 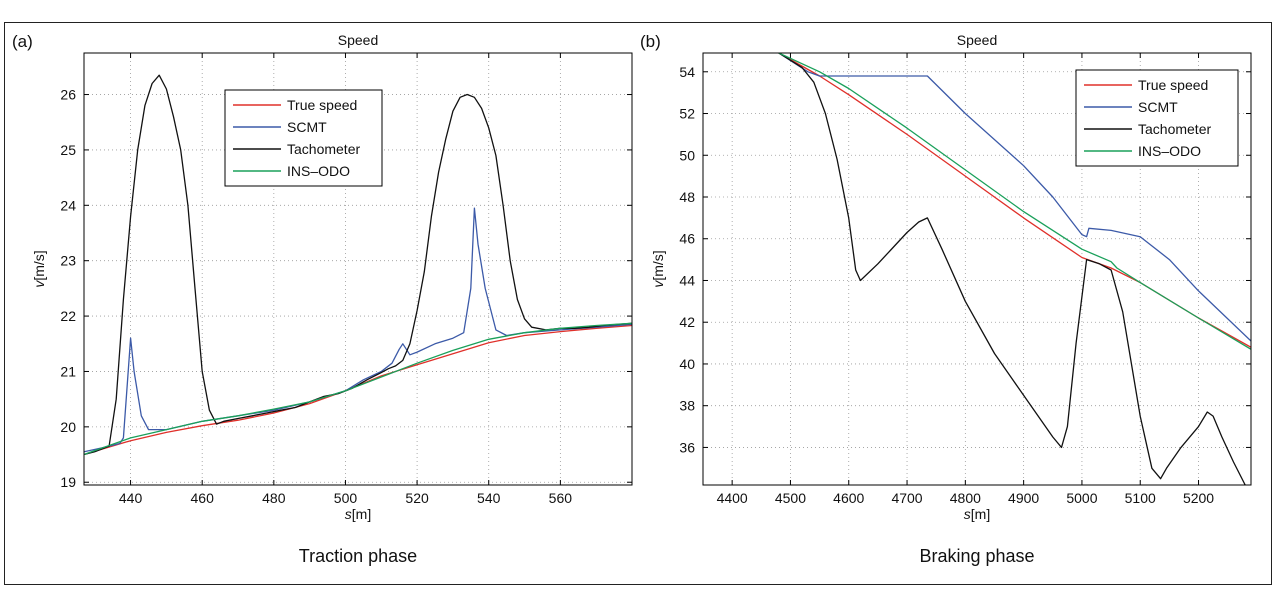 I want to click on x-tick-label: 480, so click(x=274, y=498).